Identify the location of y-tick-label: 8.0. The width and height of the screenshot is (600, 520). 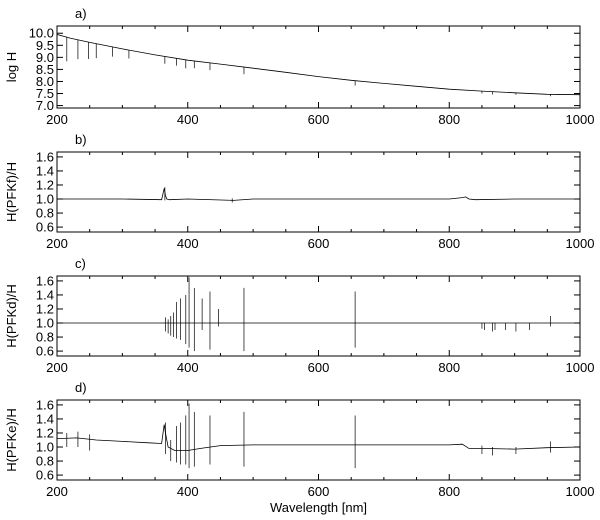
(45, 81).